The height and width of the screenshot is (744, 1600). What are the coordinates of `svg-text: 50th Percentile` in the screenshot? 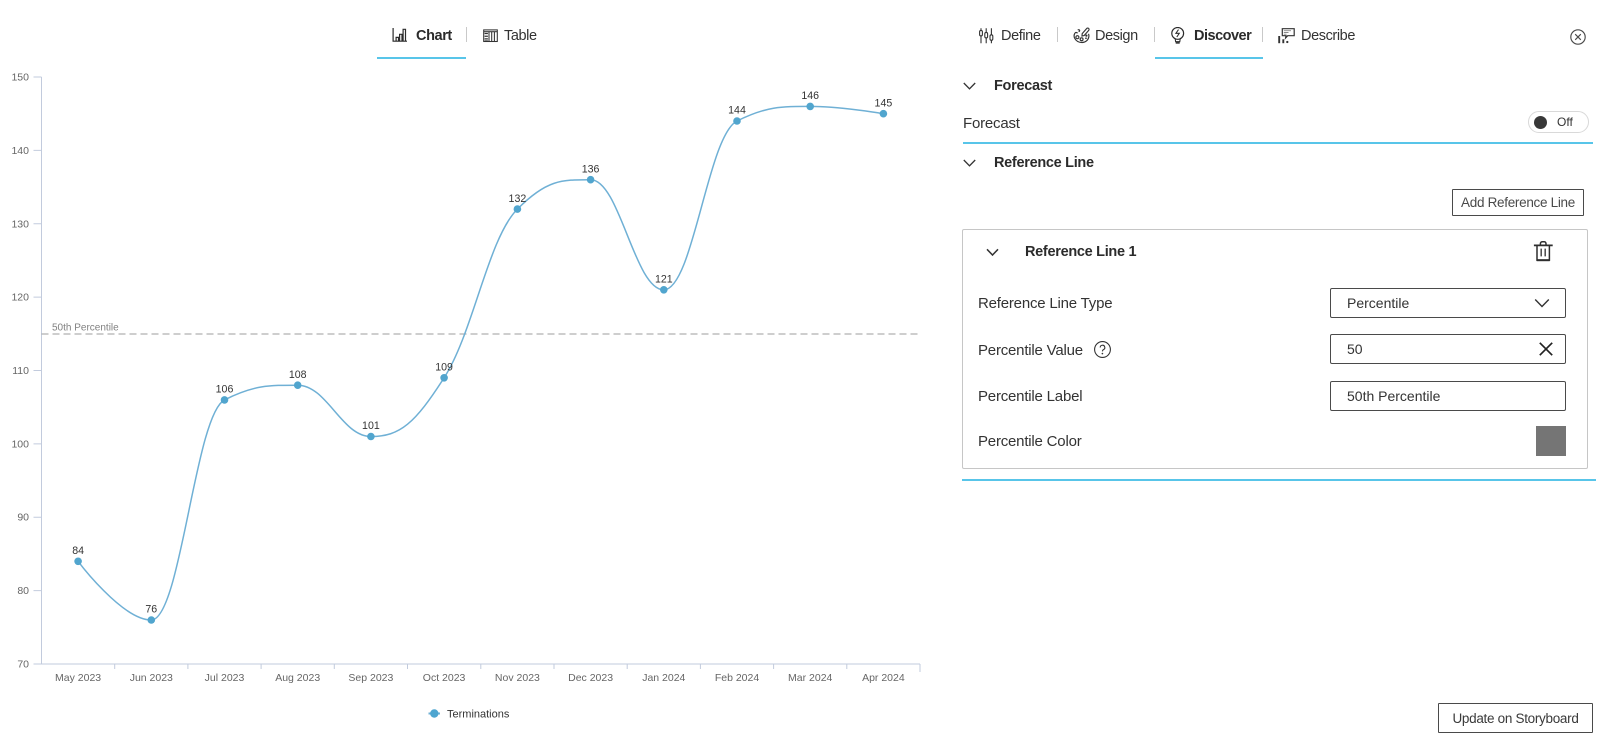 It's located at (85, 328).